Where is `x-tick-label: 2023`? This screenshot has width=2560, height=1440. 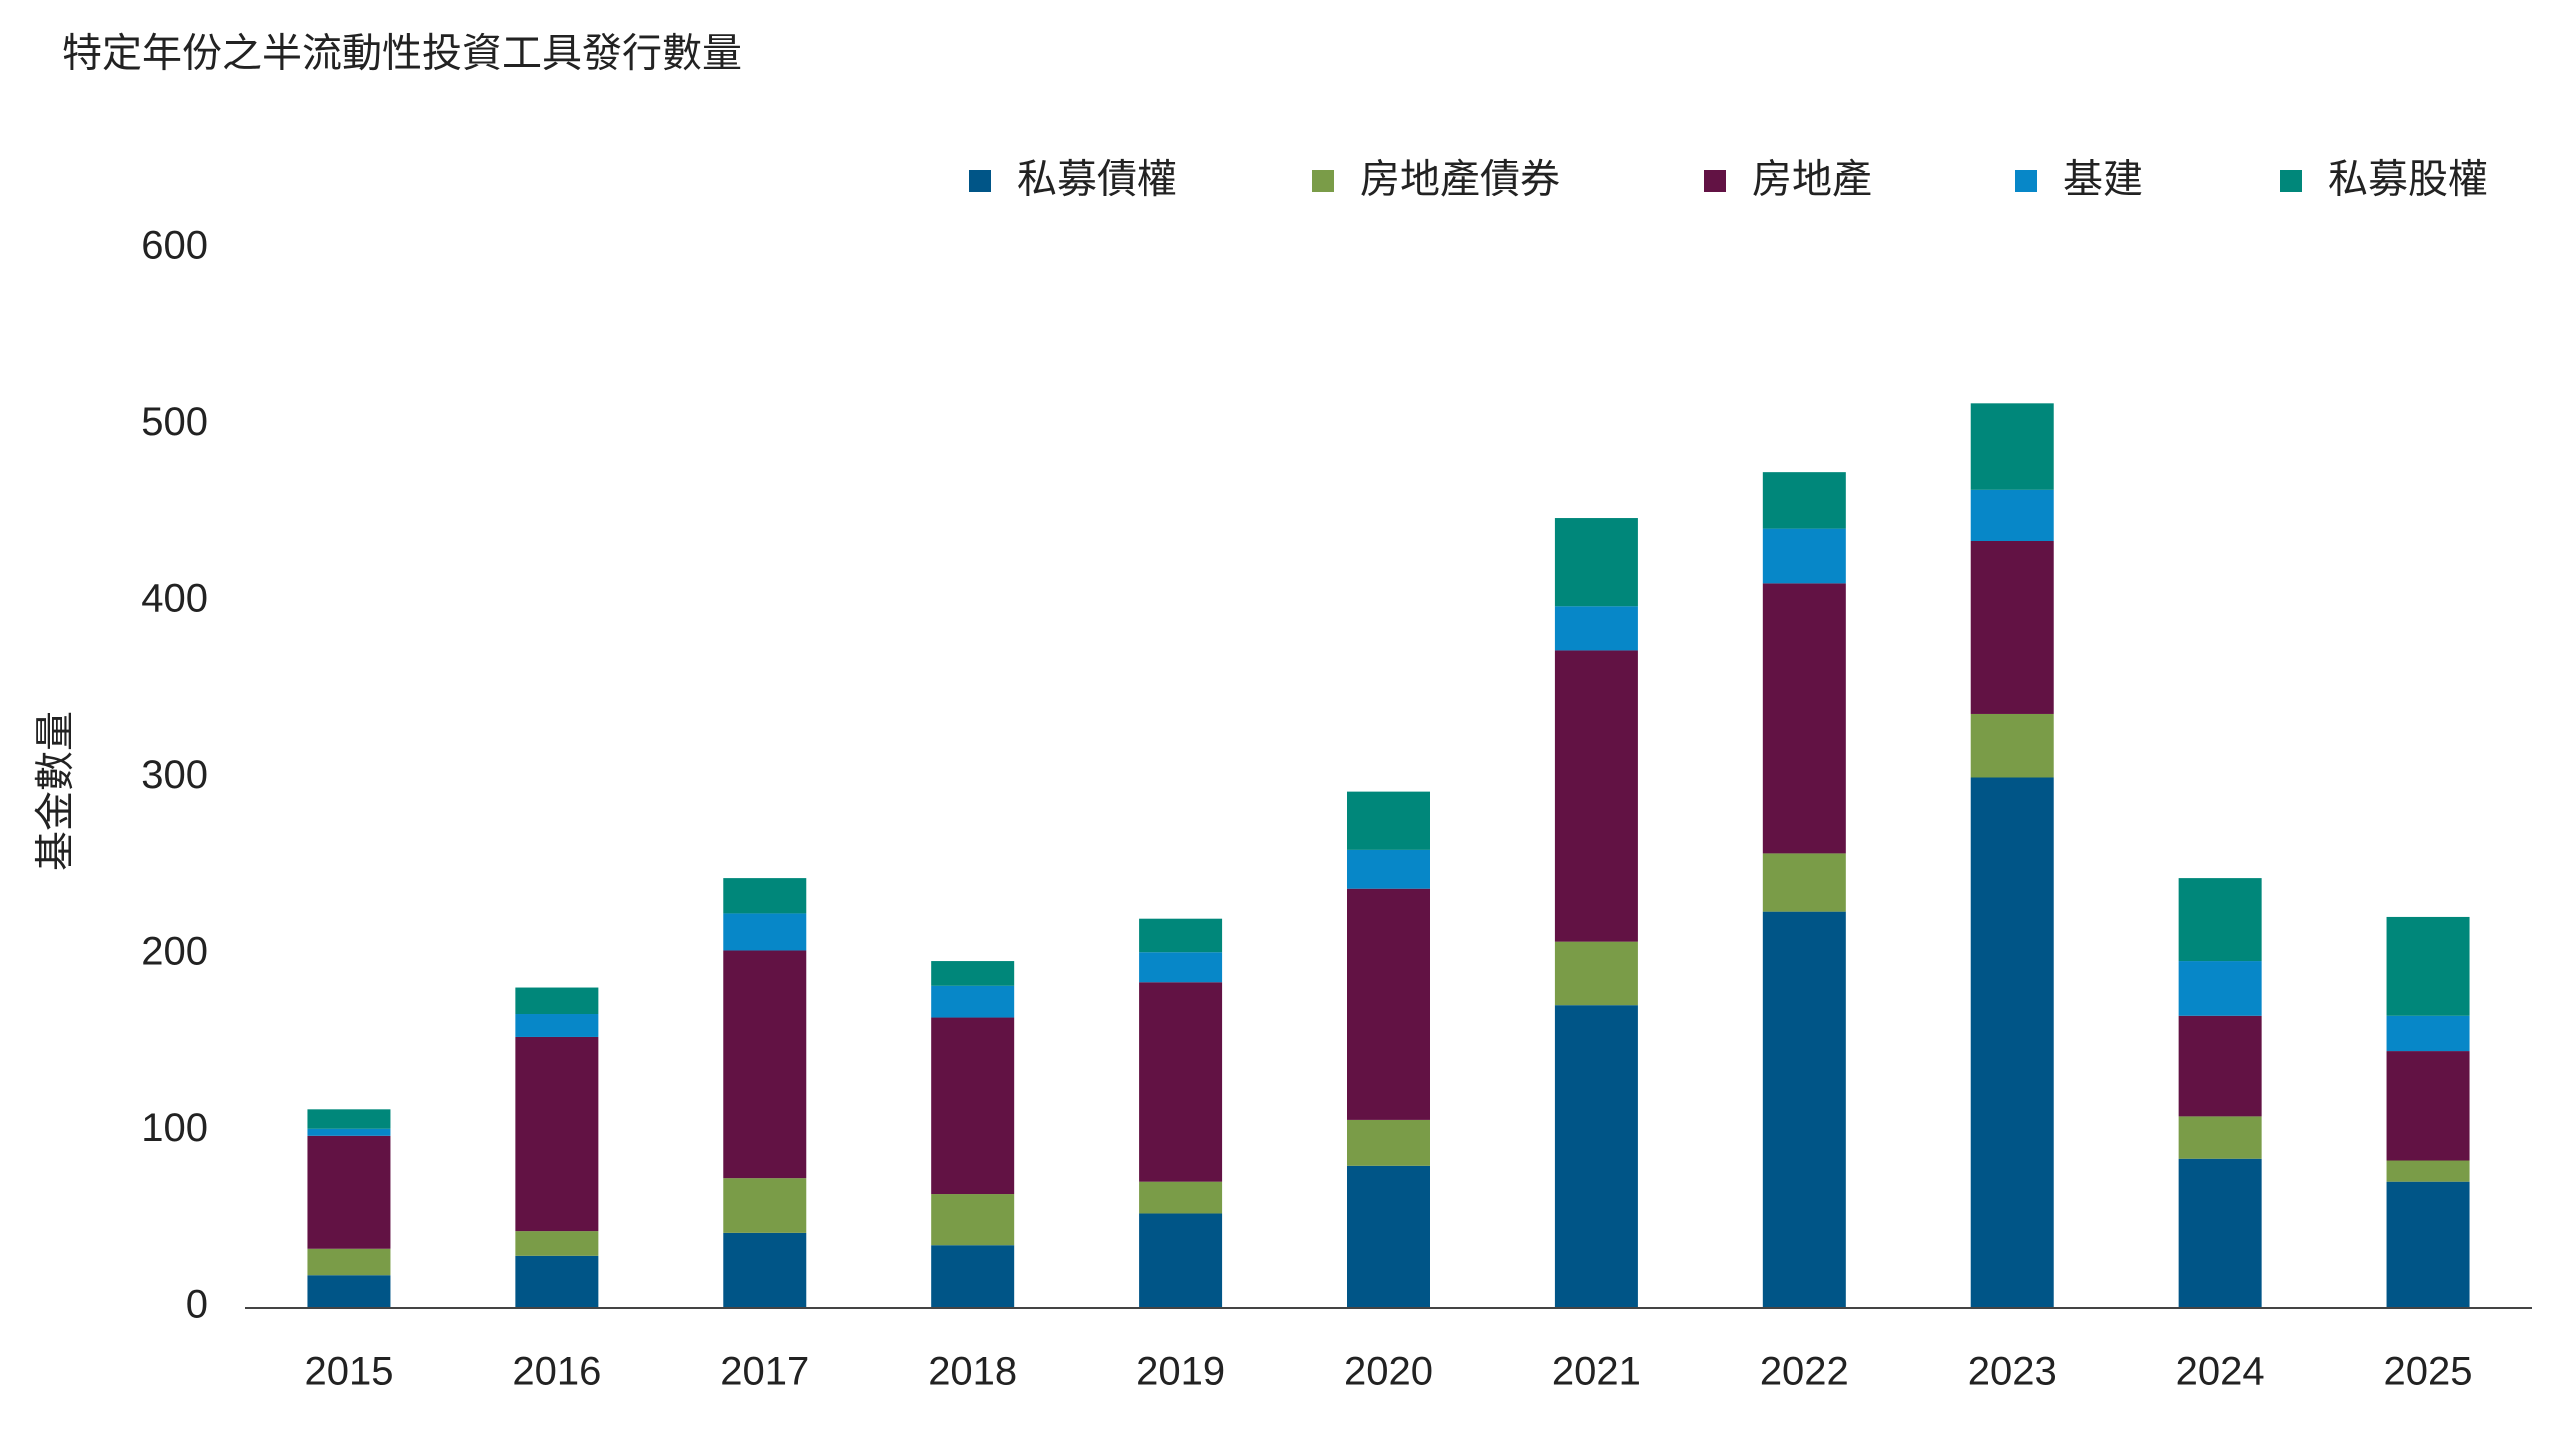 x-tick-label: 2023 is located at coordinates (2012, 1372).